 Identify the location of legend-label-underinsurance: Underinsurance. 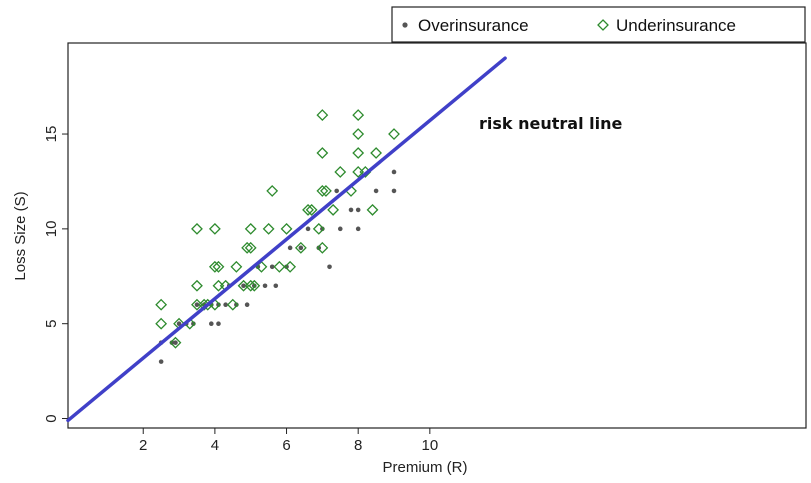
(676, 25).